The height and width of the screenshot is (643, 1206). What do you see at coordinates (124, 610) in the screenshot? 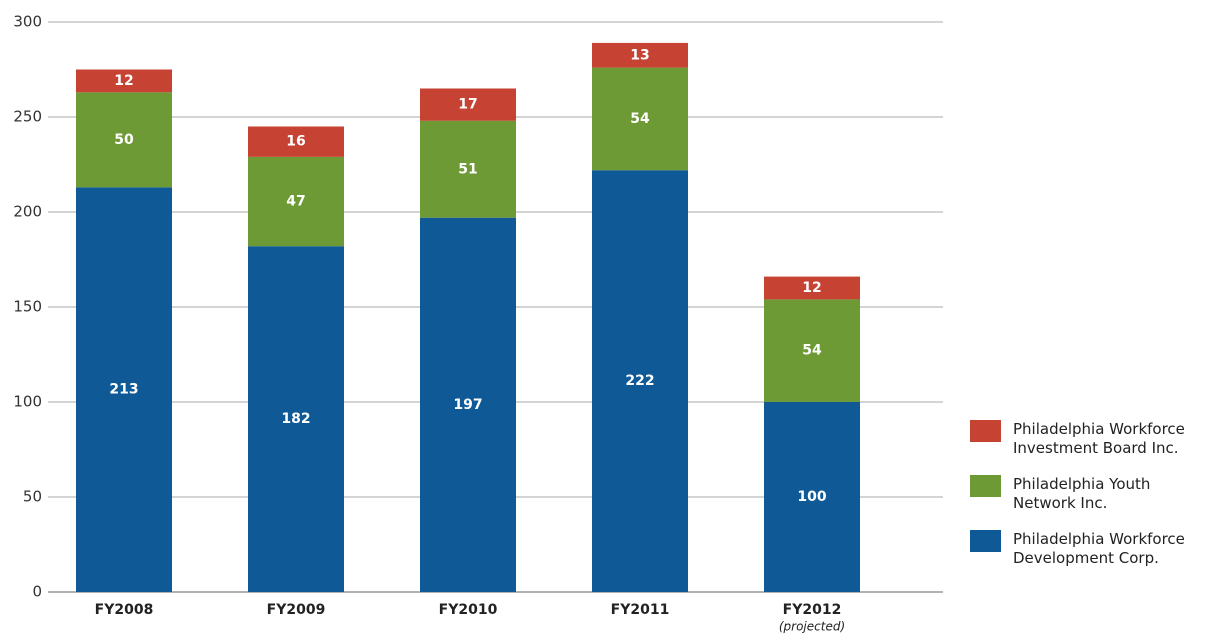
I see `x-tick-label: FY2008` at bounding box center [124, 610].